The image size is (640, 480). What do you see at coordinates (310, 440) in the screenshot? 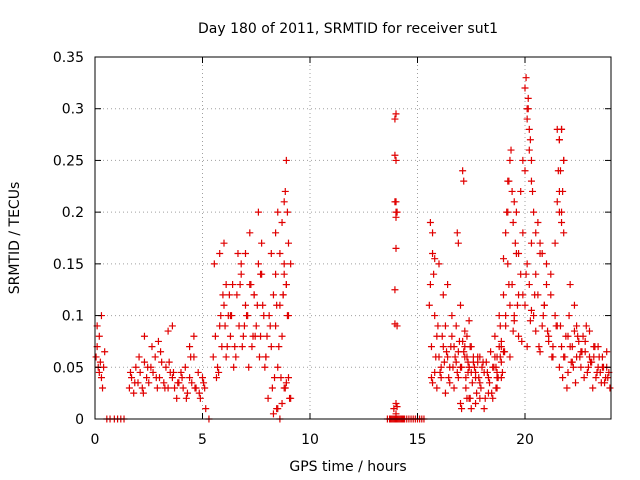
I see `x-tick-label: 10` at bounding box center [310, 440].